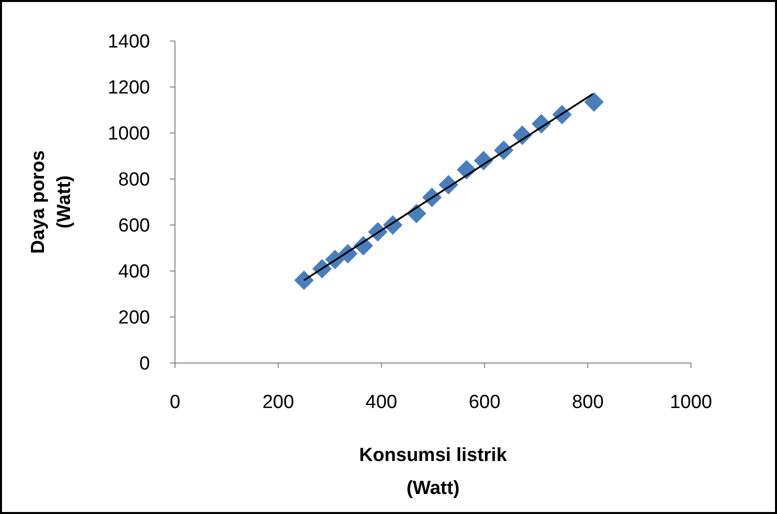  I want to click on y-tick-label: 0, so click(144, 364).